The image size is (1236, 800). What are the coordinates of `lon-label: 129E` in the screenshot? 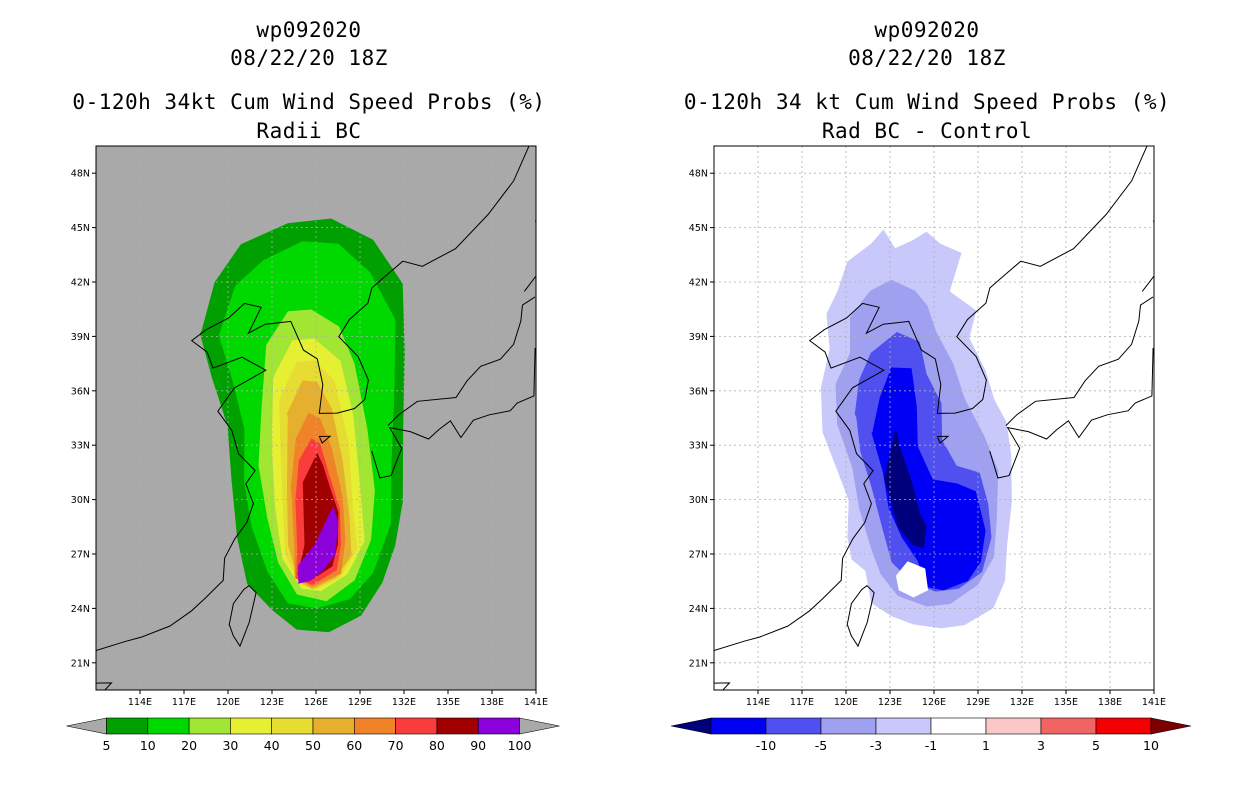 It's located at (360, 702).